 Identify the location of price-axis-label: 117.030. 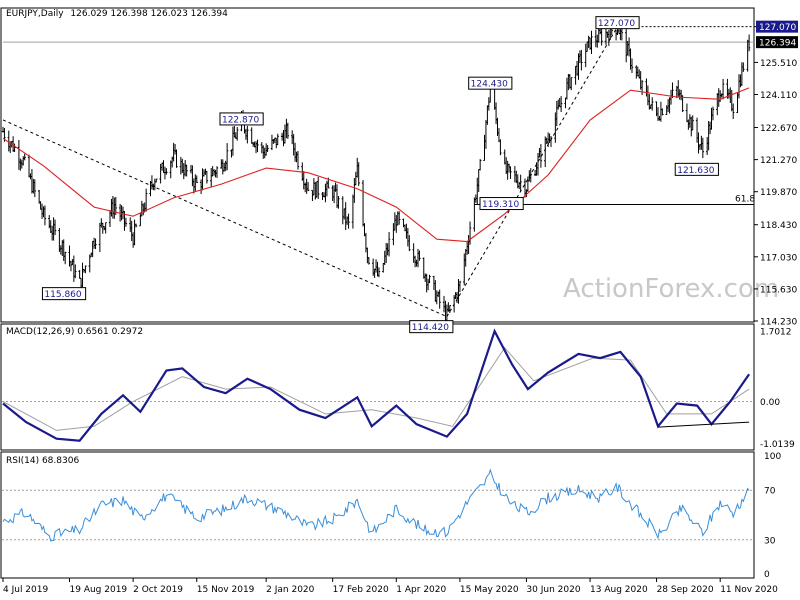
(778, 258).